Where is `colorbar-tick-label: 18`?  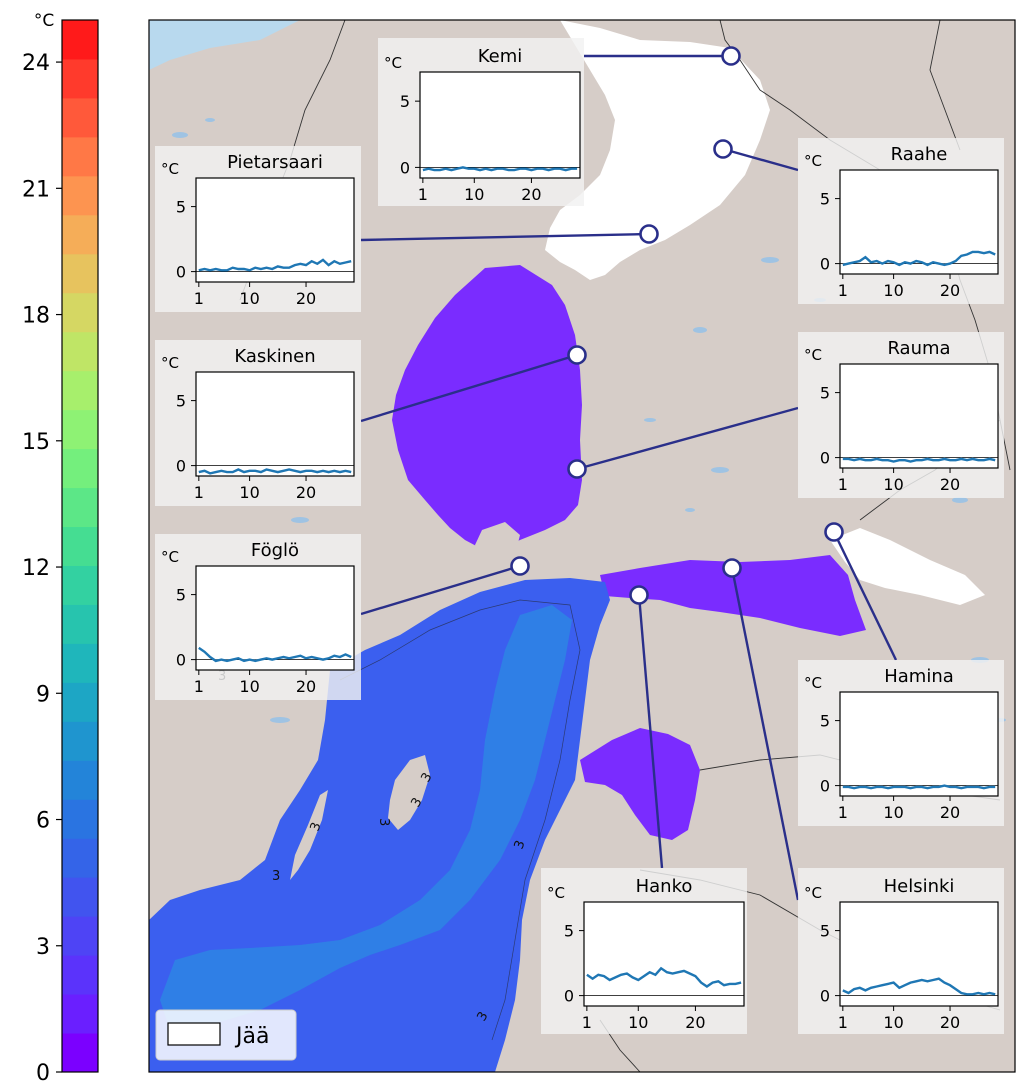 colorbar-tick-label: 18 is located at coordinates (36, 316).